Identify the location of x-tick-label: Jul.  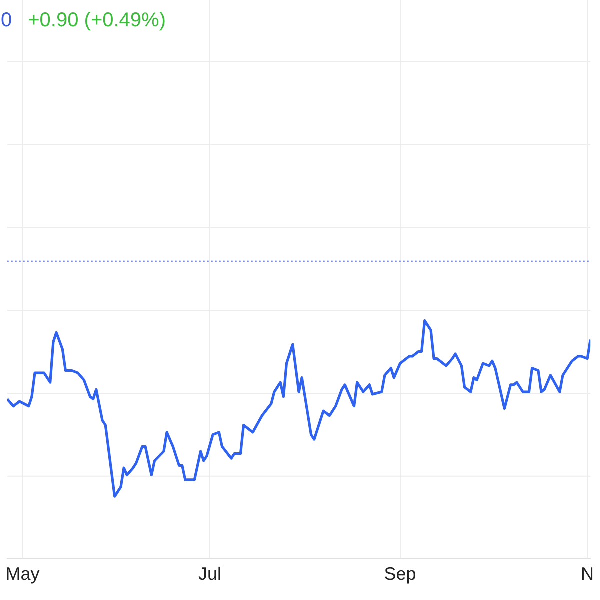
(210, 574).